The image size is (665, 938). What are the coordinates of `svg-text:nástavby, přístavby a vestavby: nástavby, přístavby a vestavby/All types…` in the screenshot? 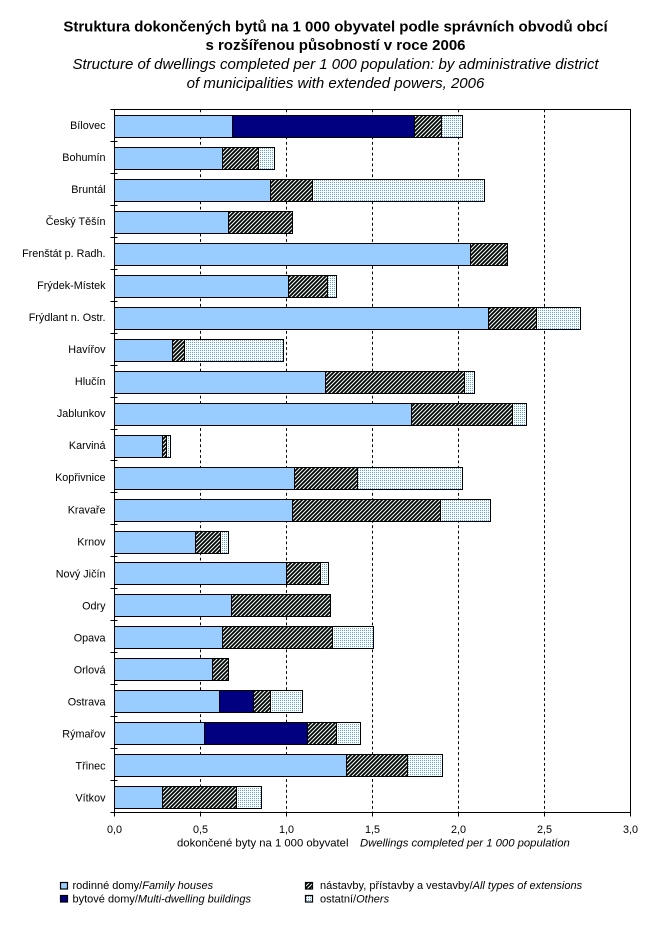 It's located at (451, 886).